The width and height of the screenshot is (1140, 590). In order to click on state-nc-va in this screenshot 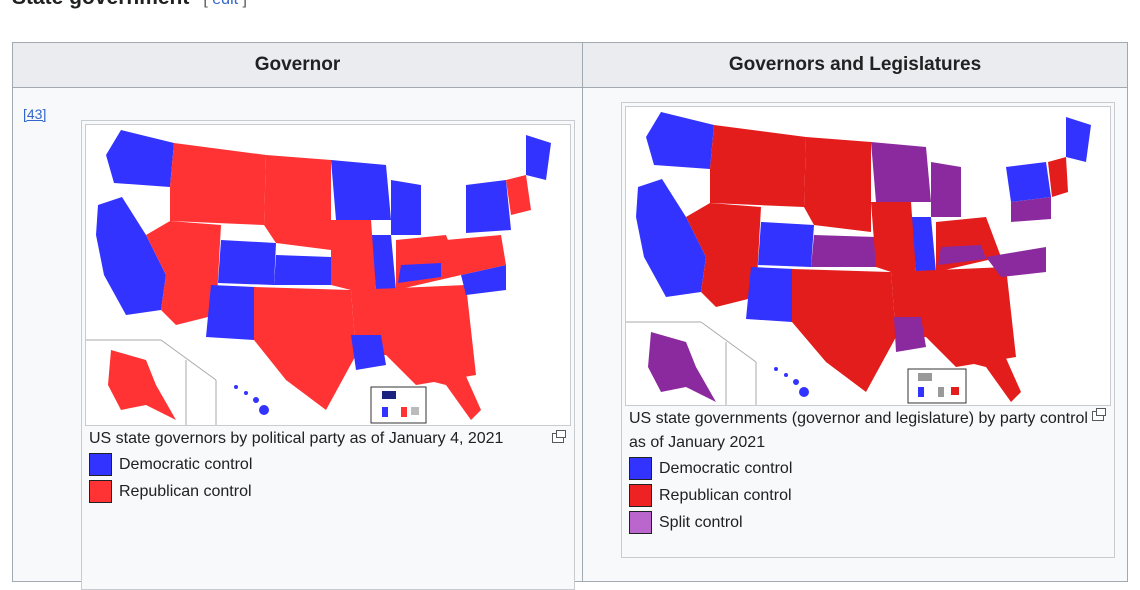, I will do `click(1016, 262)`.